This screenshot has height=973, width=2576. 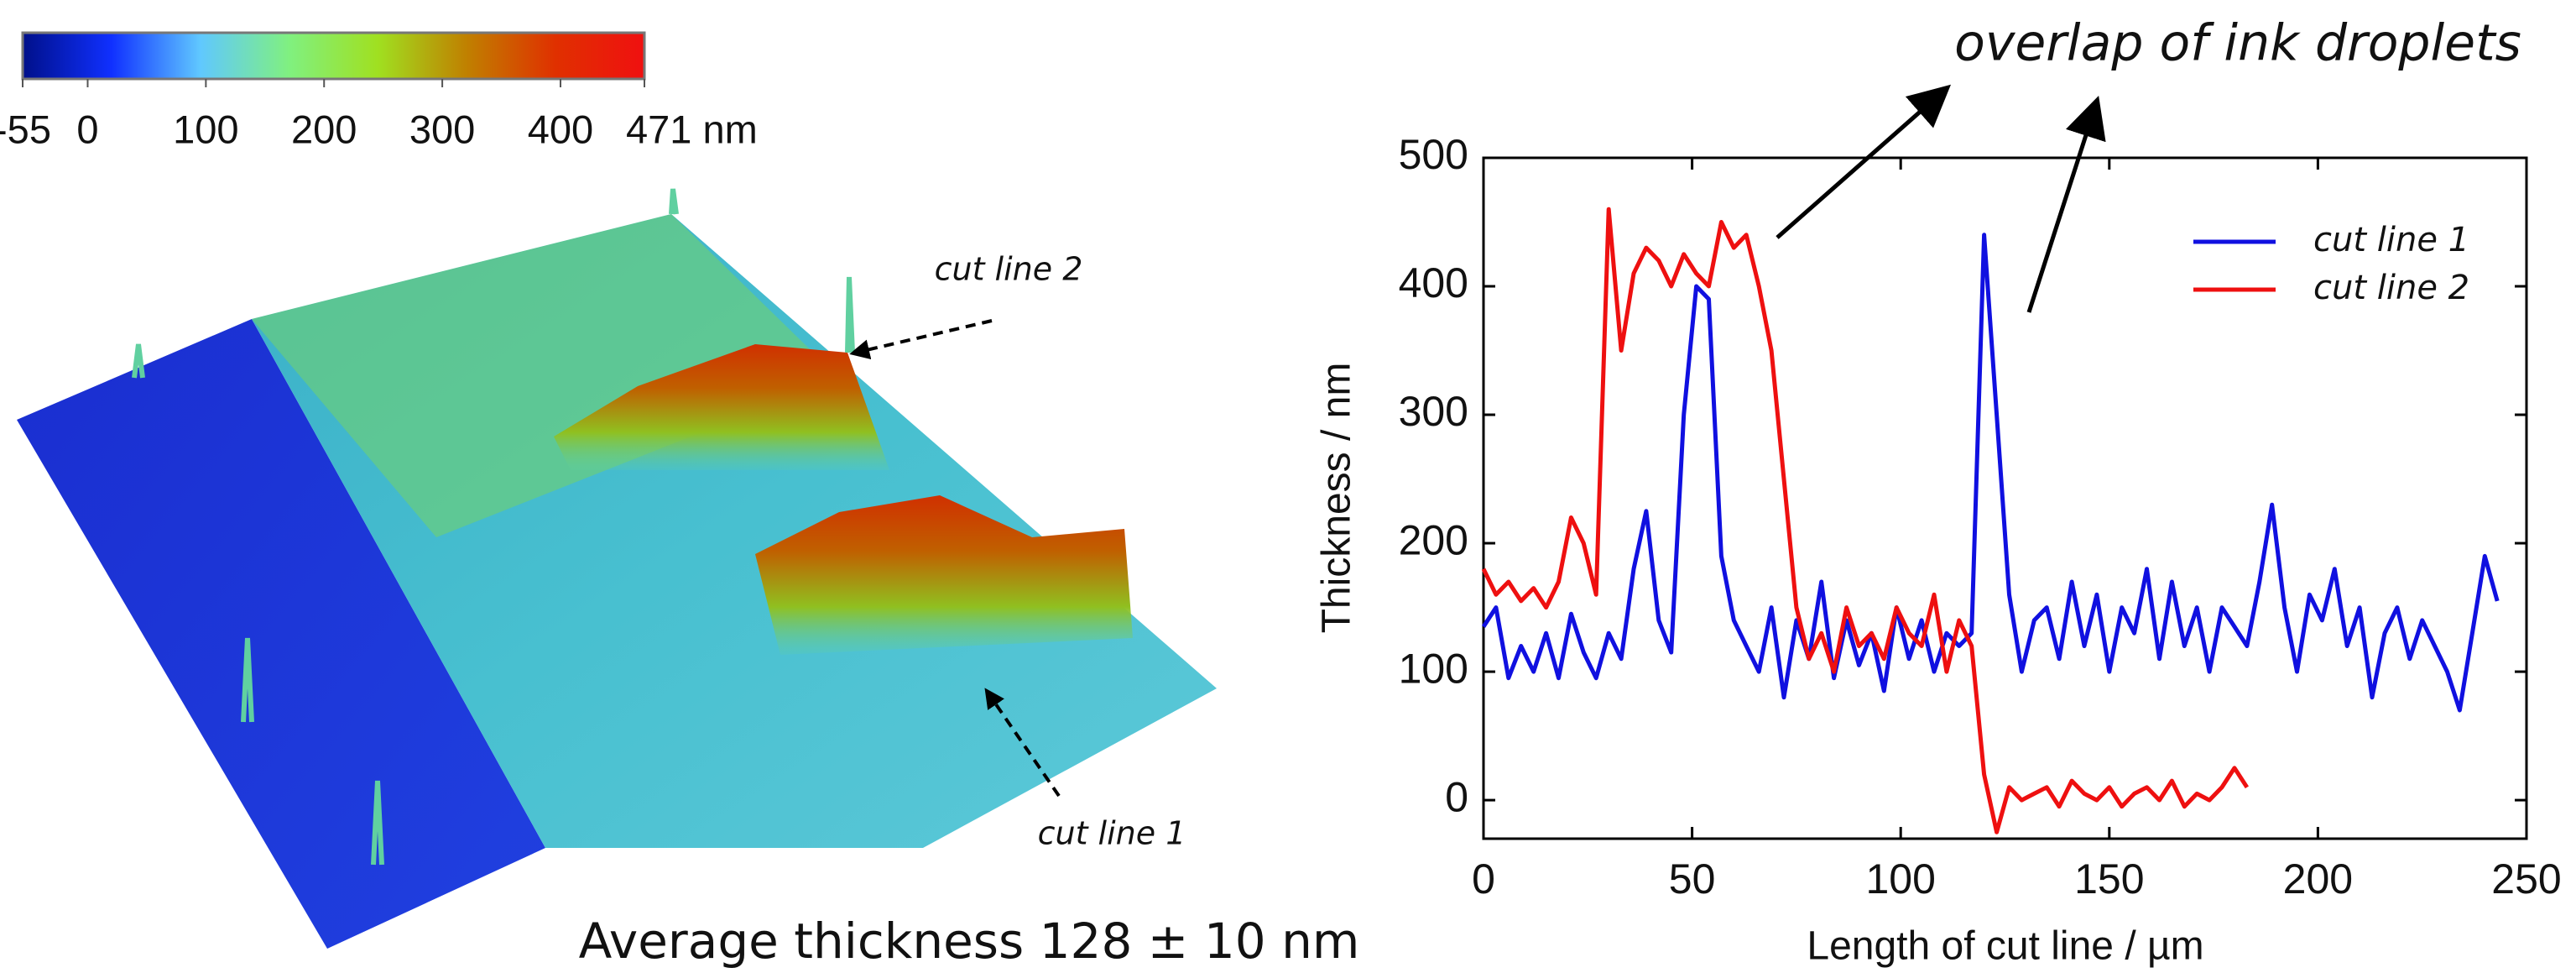 What do you see at coordinates (1022, 743) in the screenshot?
I see `cut-line-1-pointer` at bounding box center [1022, 743].